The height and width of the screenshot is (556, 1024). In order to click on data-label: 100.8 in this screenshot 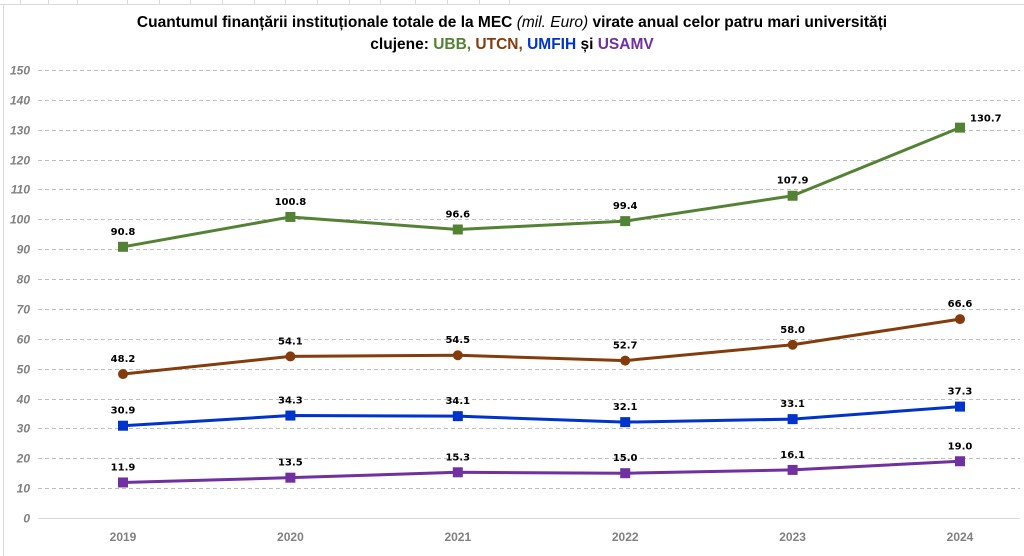, I will do `click(291, 202)`.